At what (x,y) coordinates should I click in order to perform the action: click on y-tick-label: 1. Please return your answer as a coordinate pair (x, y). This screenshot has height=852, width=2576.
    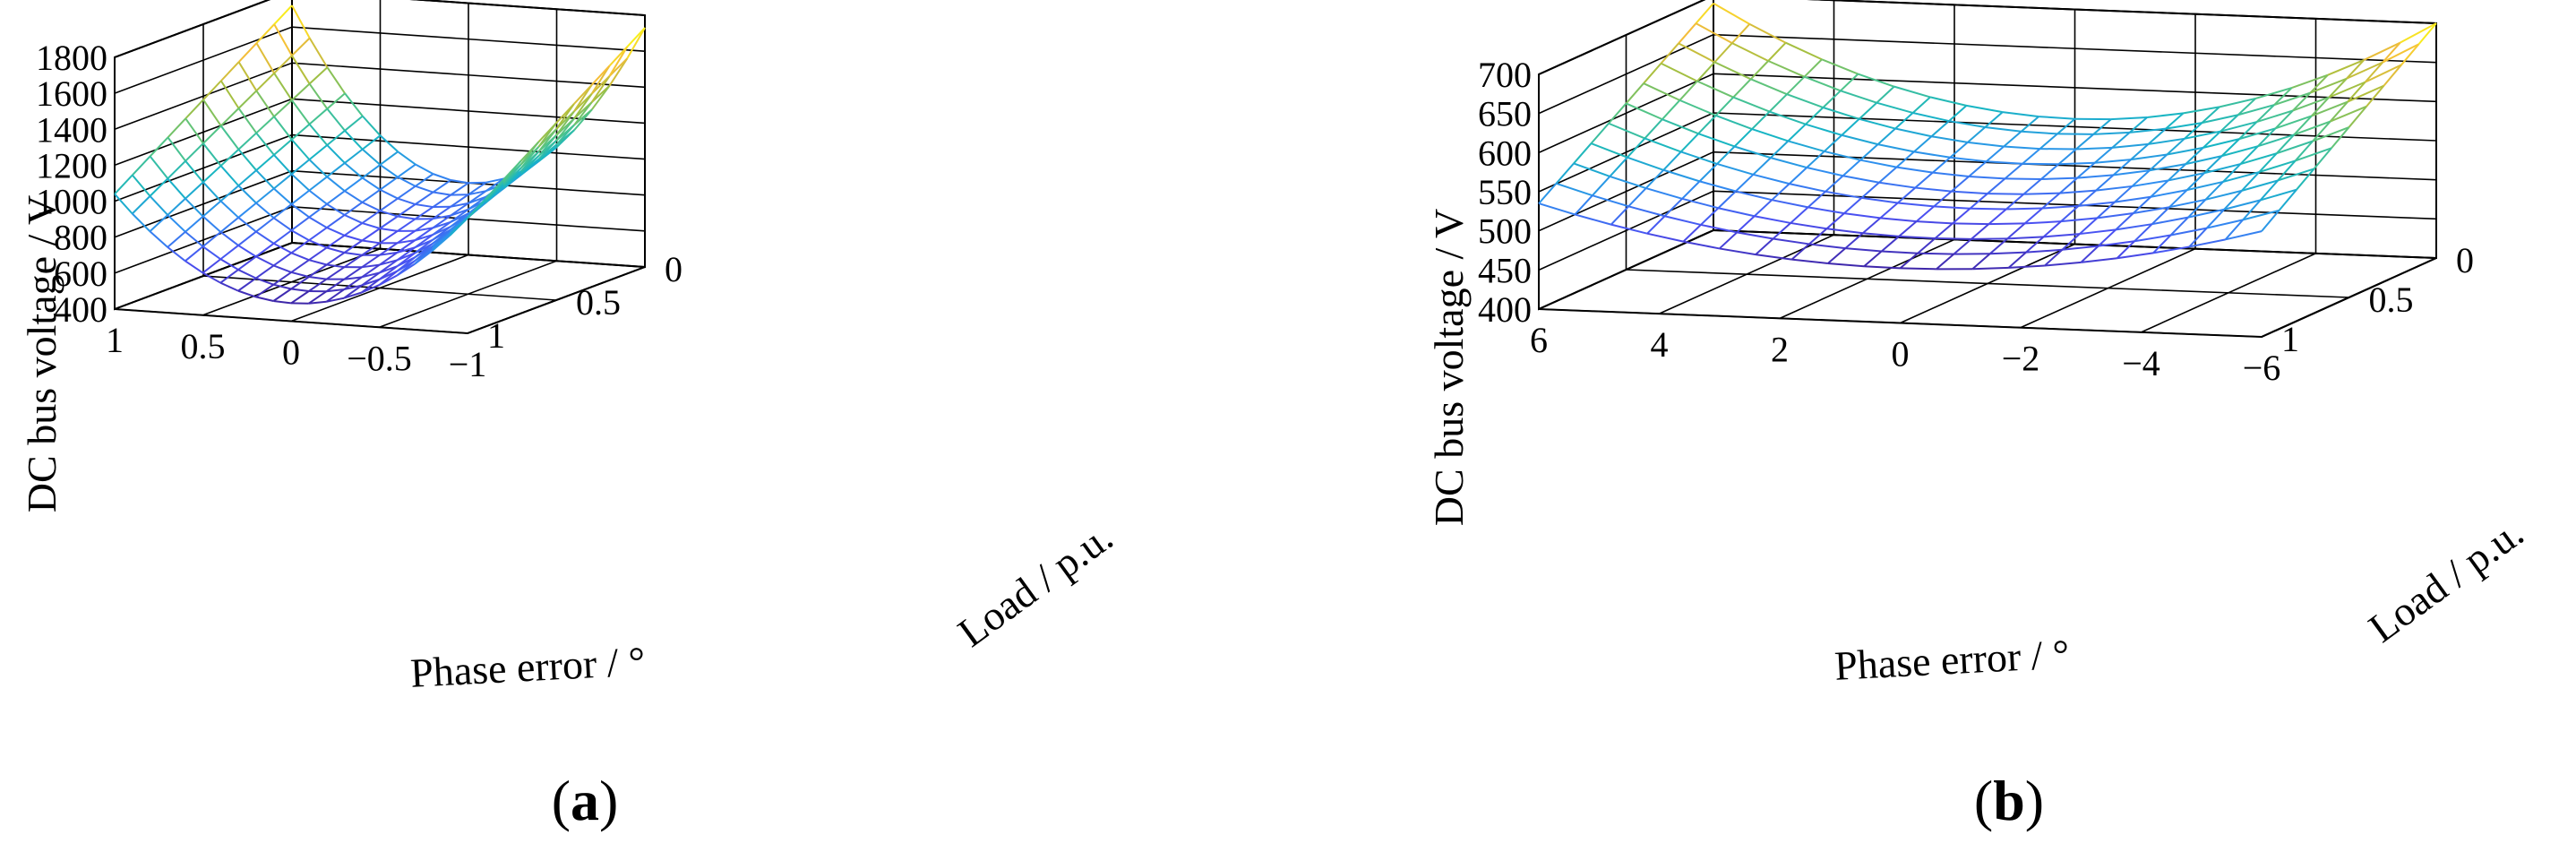
    Looking at the image, I should click on (496, 335).